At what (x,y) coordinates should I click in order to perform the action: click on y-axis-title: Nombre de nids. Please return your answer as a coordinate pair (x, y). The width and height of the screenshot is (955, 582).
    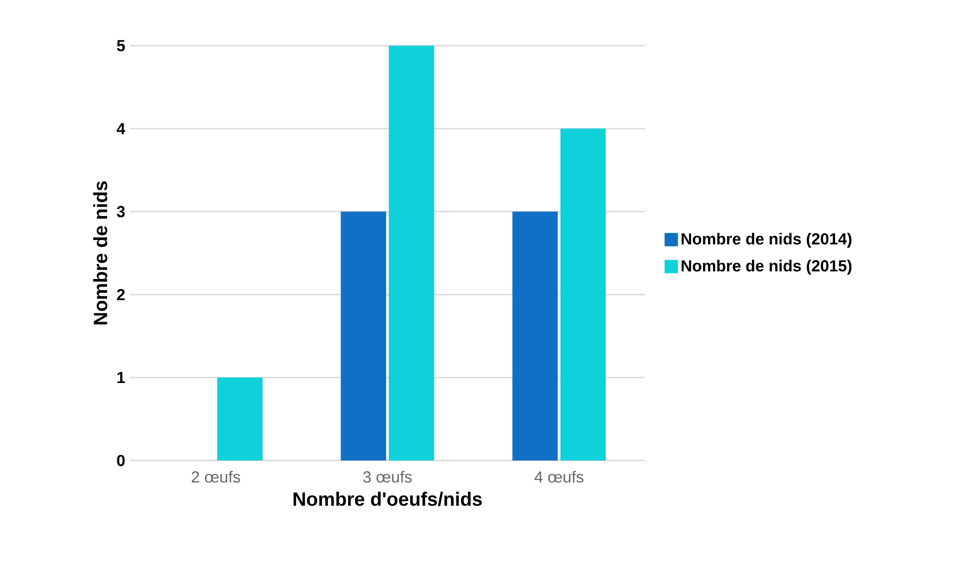
    Looking at the image, I should click on (100, 253).